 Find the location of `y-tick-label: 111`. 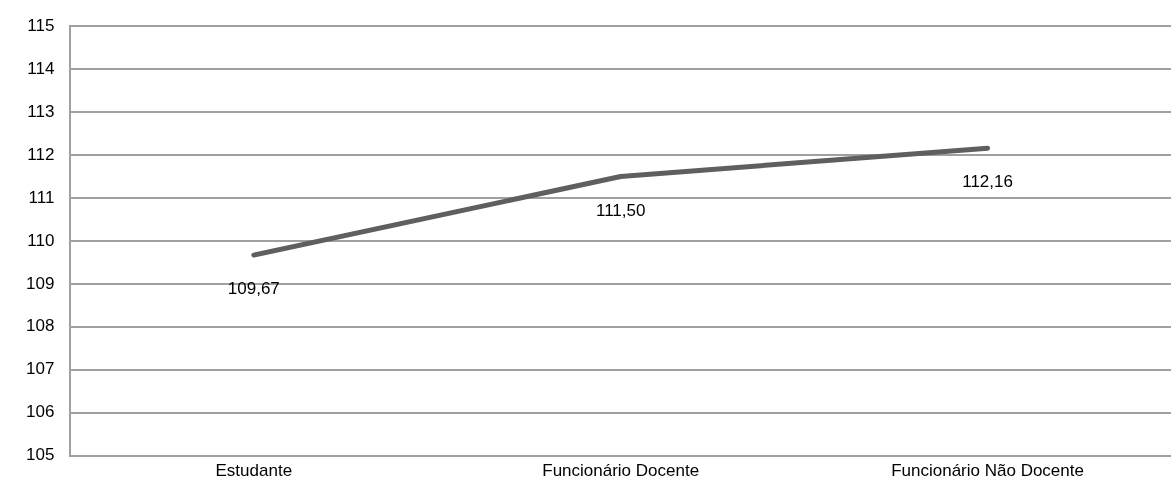

y-tick-label: 111 is located at coordinates (41, 197).